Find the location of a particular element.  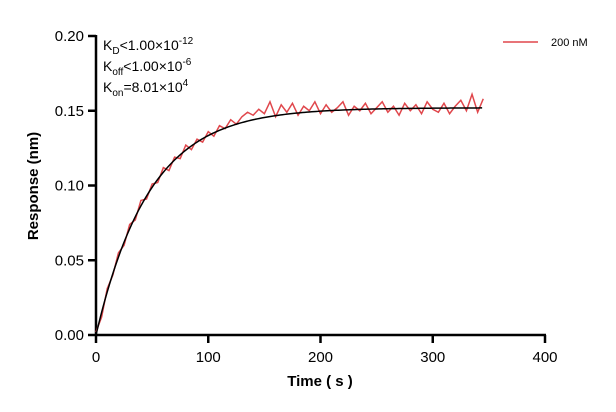

x-tick-label: 100 is located at coordinates (208, 357).